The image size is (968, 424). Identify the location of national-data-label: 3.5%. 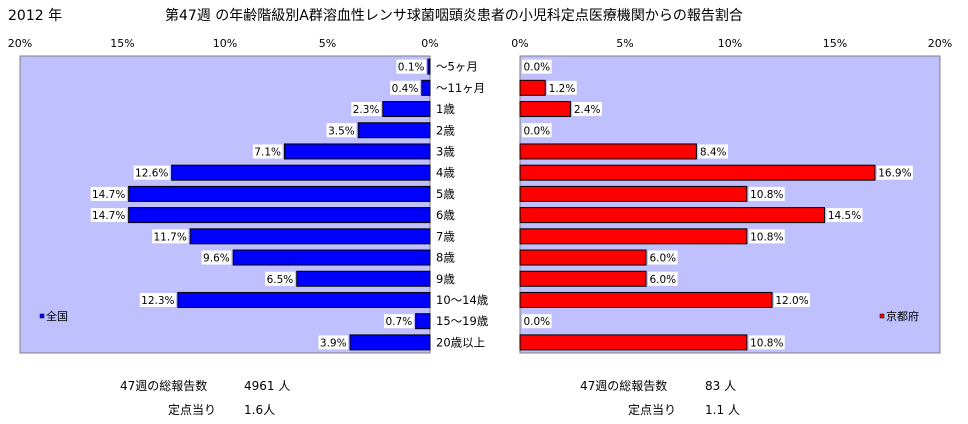
(341, 131).